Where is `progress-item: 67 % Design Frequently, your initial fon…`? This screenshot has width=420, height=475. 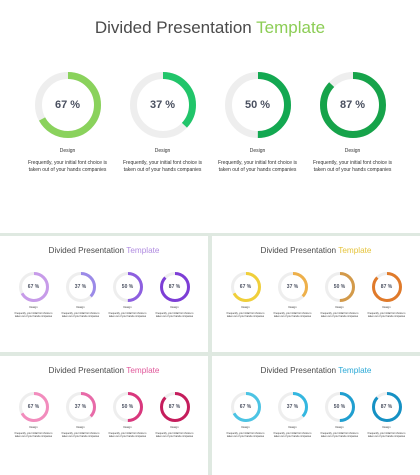
progress-item: 67 % Design Frequently, your initial fon… is located at coordinates (68, 123).